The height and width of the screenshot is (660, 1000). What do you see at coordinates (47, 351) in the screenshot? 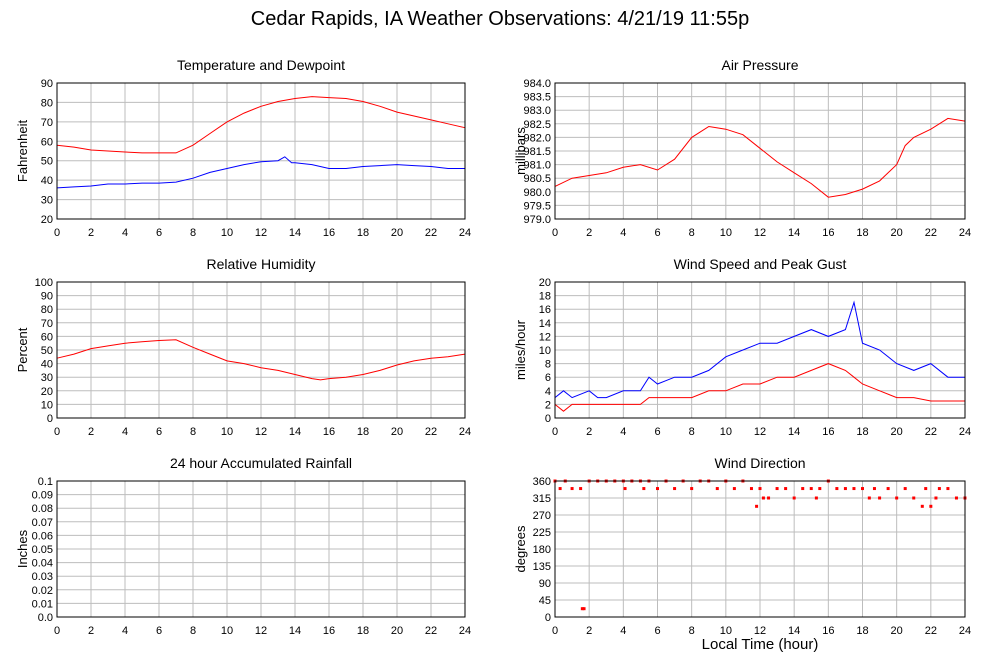
I see `y-tick-label: 50` at bounding box center [47, 351].